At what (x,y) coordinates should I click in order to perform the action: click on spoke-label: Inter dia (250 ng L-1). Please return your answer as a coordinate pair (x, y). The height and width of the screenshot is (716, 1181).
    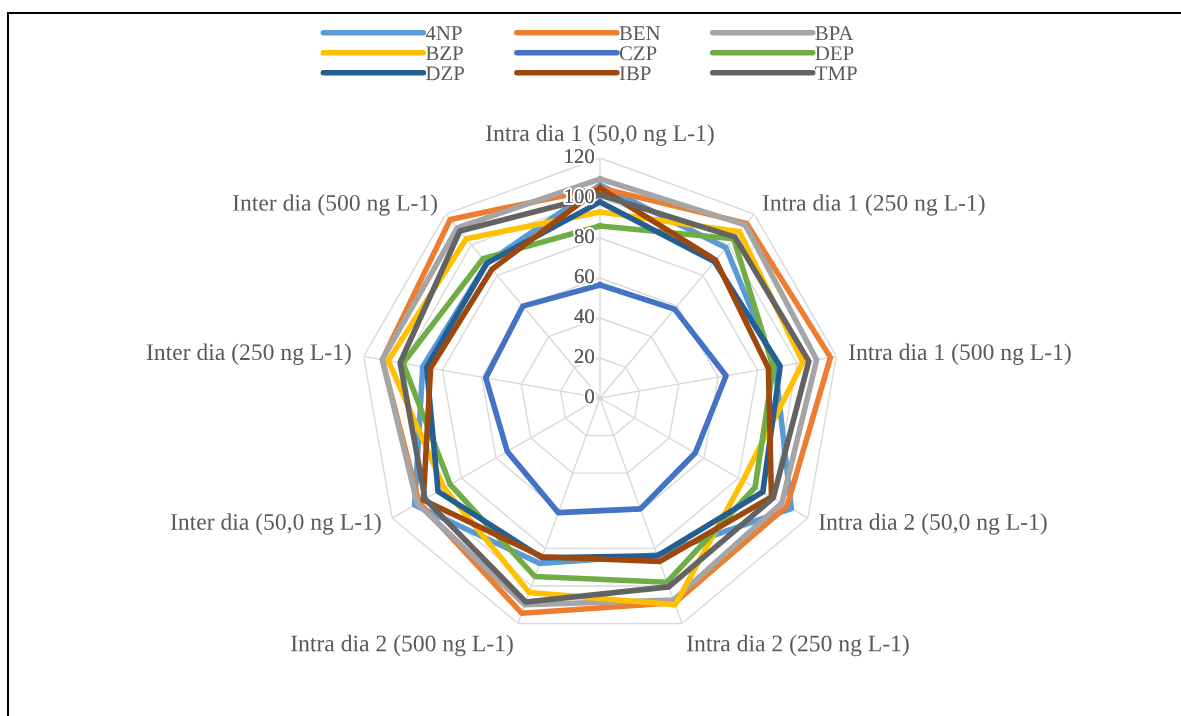
    Looking at the image, I should click on (248, 354).